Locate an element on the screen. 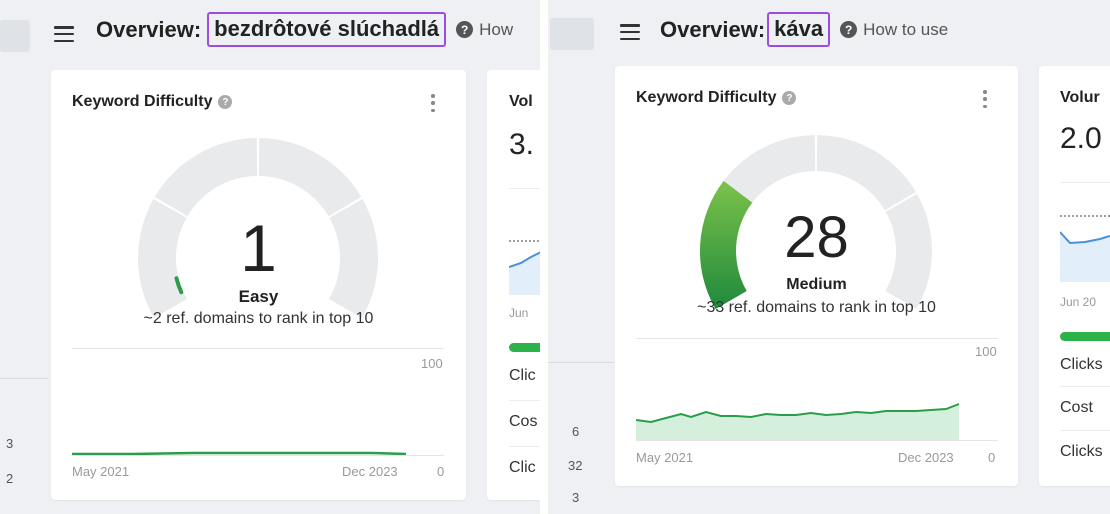 The height and width of the screenshot is (514, 1110). left-stub-line is located at coordinates (24, 378).